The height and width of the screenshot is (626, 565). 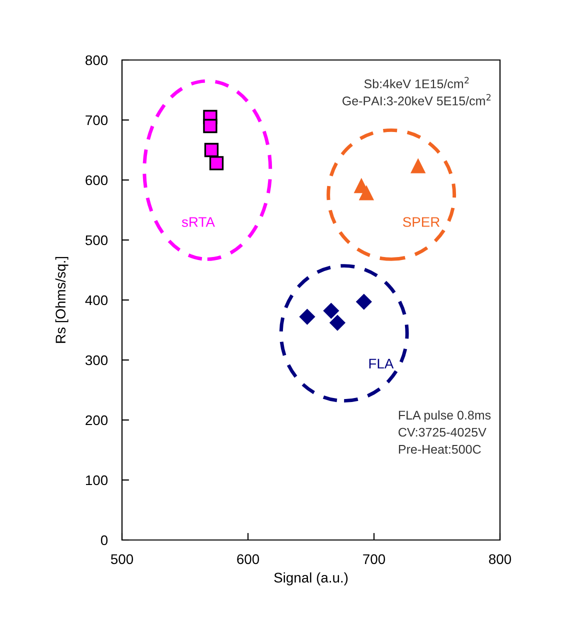 What do you see at coordinates (96, 240) in the screenshot?
I see `y-tick-label: 500` at bounding box center [96, 240].